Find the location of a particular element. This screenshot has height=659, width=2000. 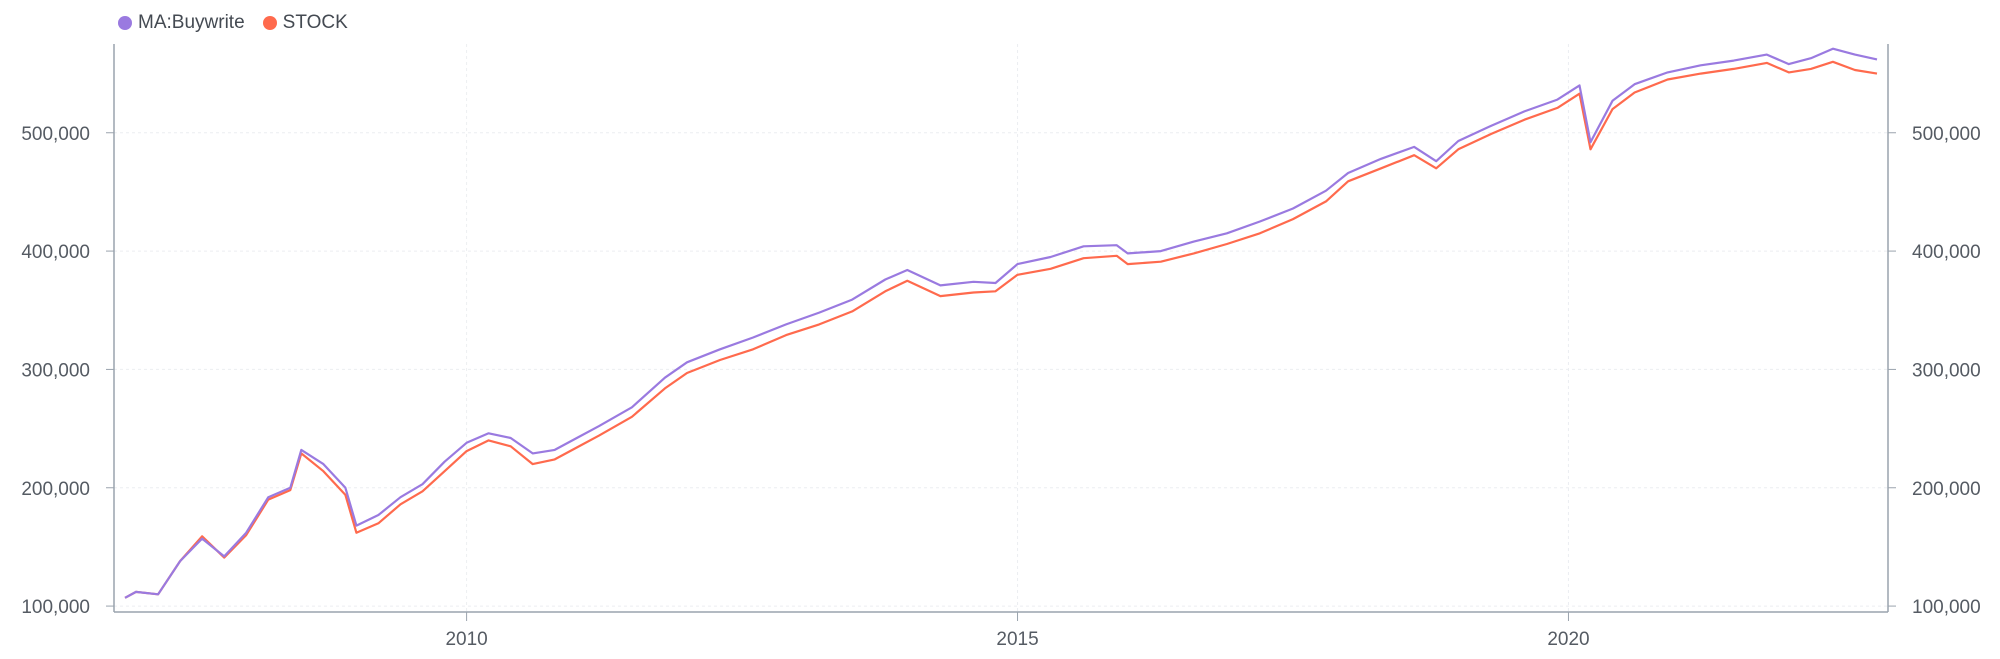

y-tick-label-right: 300,000 is located at coordinates (1946, 370).